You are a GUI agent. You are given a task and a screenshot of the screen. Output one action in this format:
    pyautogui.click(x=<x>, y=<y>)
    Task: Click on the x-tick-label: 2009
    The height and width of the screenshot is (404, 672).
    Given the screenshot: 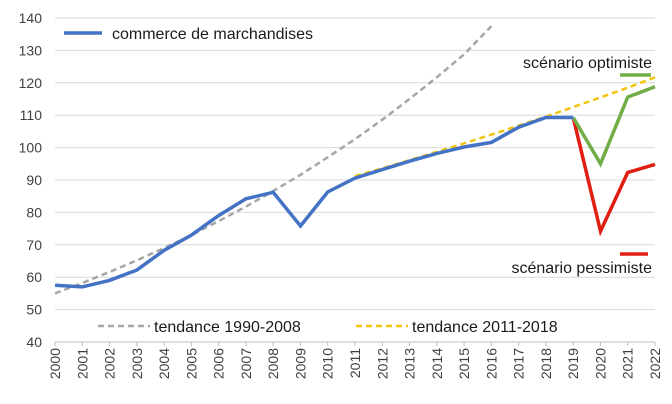 What is the action you would take?
    pyautogui.click(x=300, y=363)
    